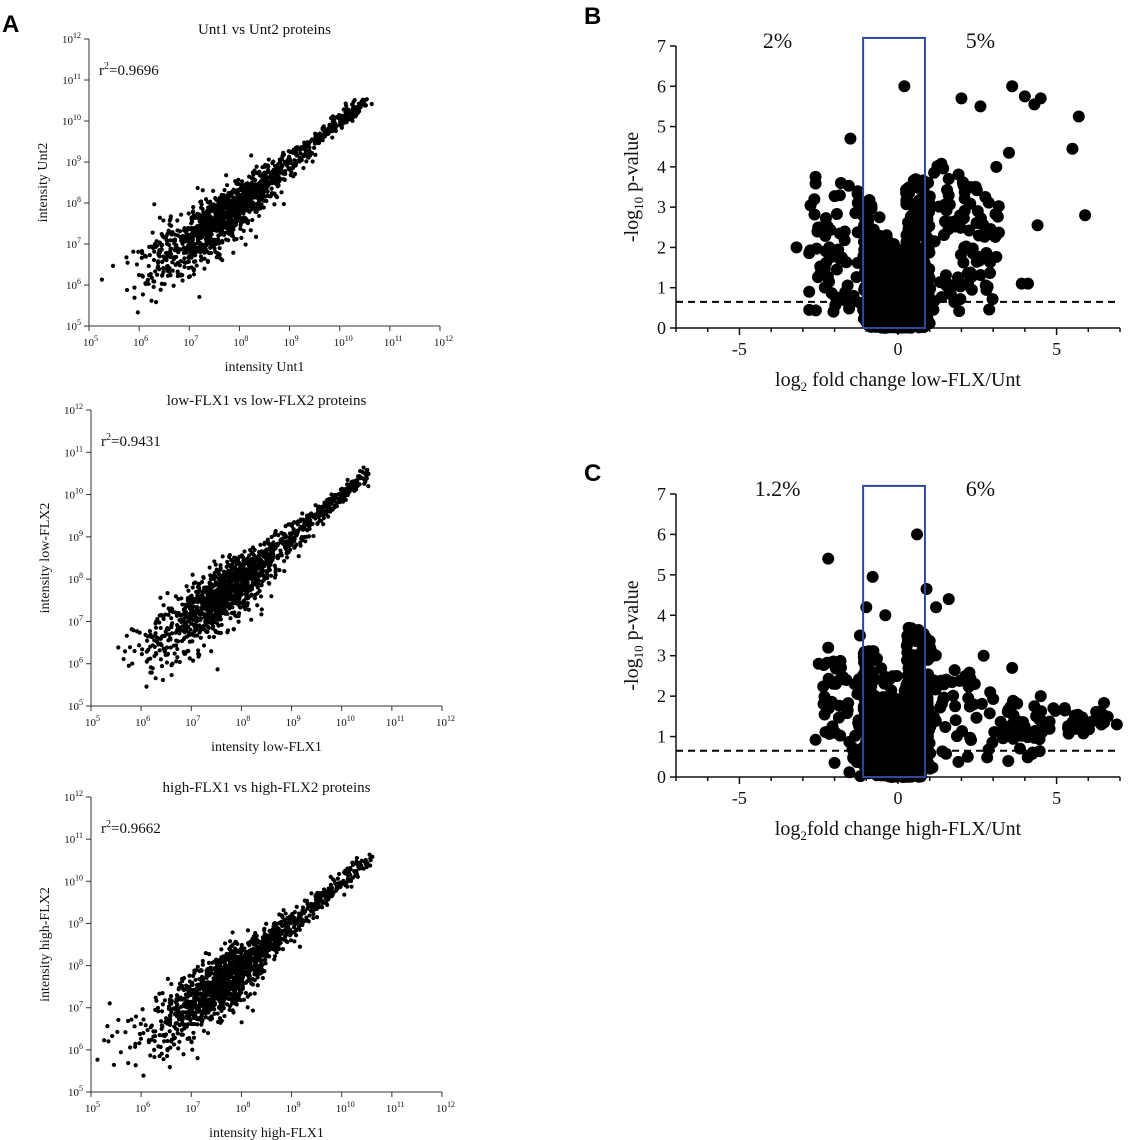 The height and width of the screenshot is (1140, 1133). Describe the element at coordinates (293, 721) in the screenshot. I see `x-tick-label: 109` at that location.